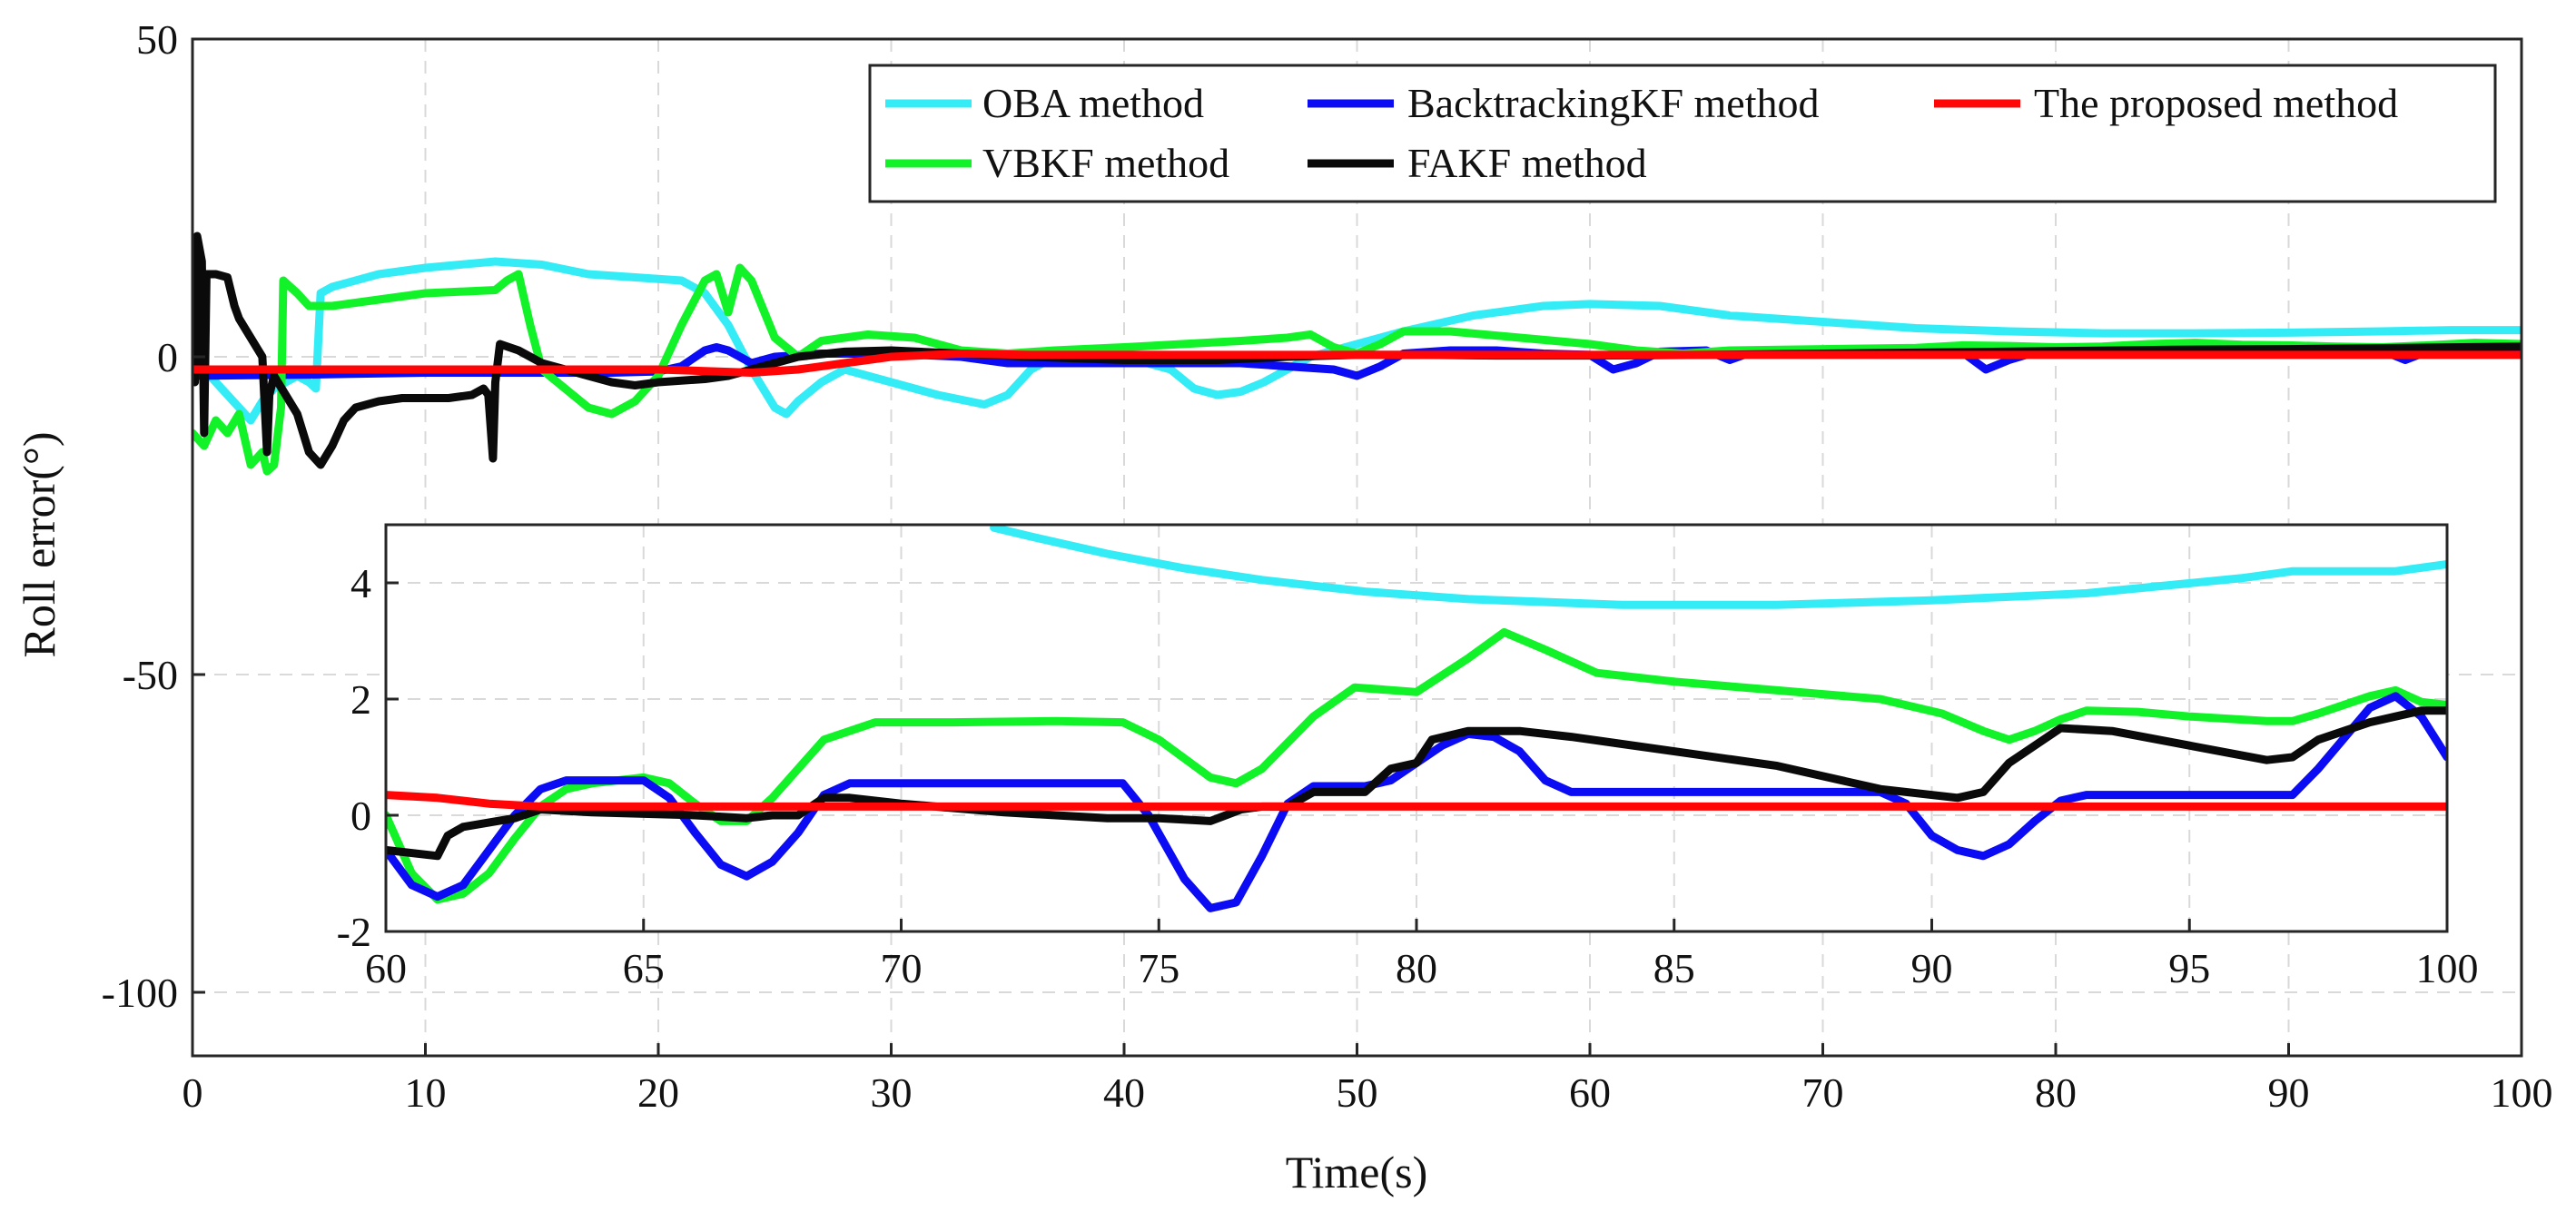 The image size is (2576, 1212). Describe the element at coordinates (150, 675) in the screenshot. I see `main-ytick-label-50: -50` at that location.